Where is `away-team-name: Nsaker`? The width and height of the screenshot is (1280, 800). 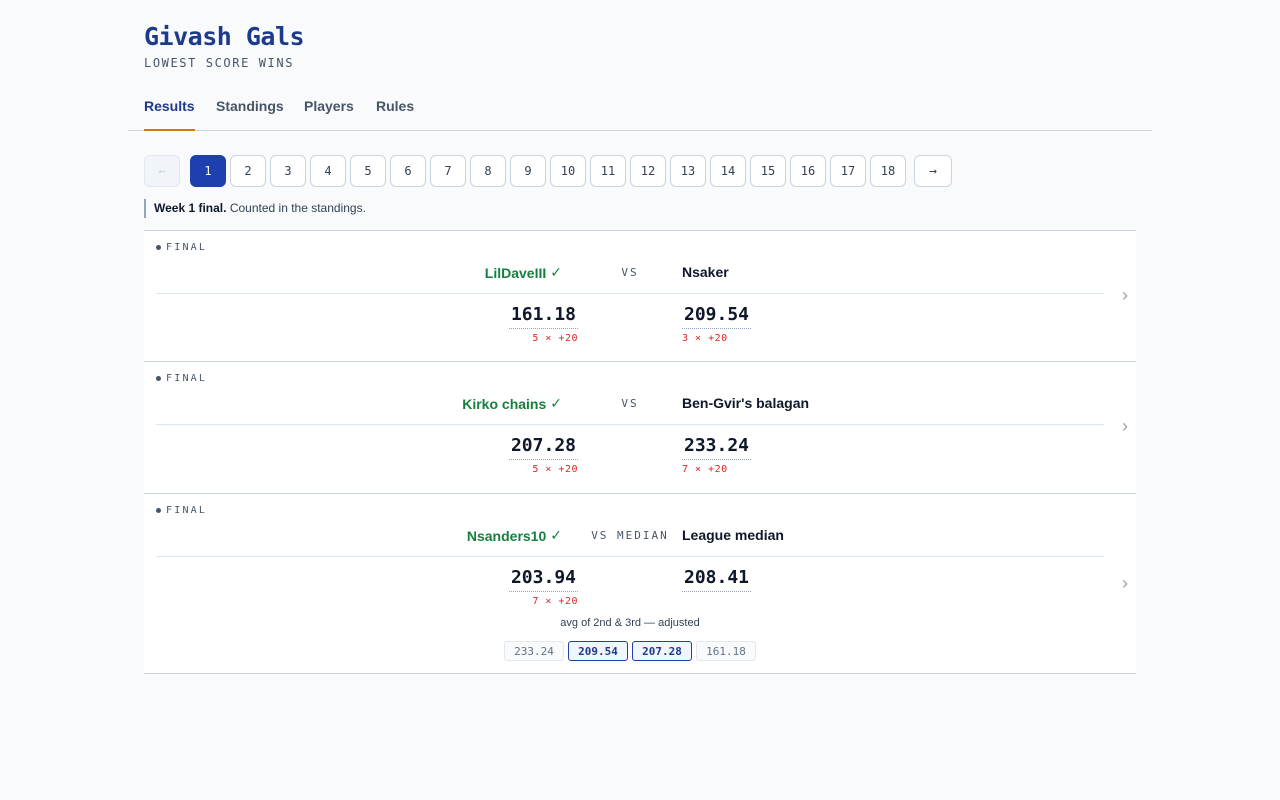 away-team-name: Nsaker is located at coordinates (705, 272).